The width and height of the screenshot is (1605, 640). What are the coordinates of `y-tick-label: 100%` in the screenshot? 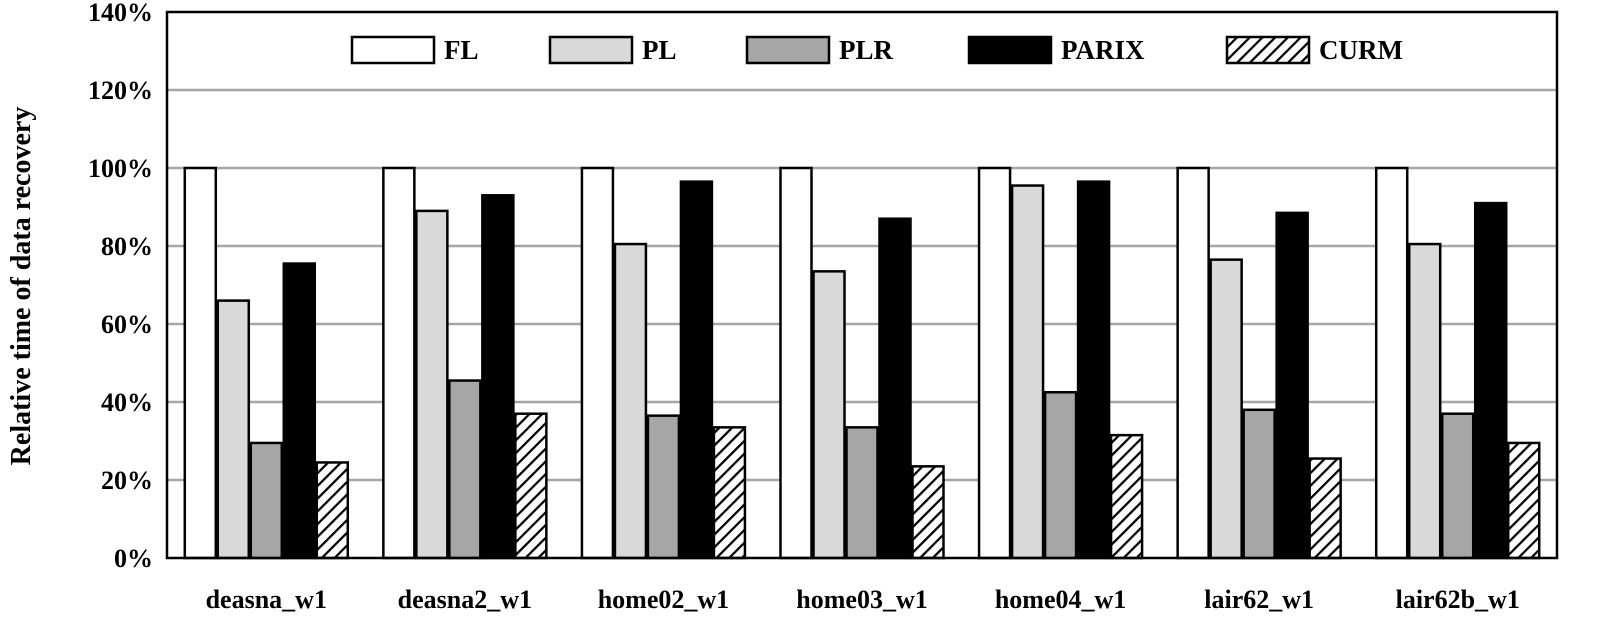 It's located at (120, 168).